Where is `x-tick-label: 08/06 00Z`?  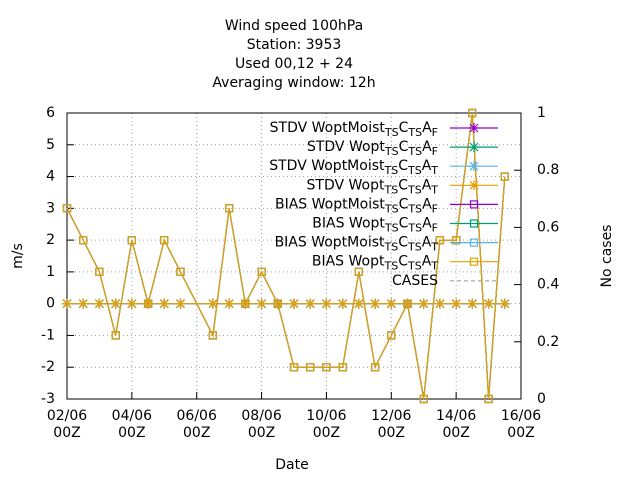
x-tick-label: 08/06 00Z is located at coordinates (261, 424).